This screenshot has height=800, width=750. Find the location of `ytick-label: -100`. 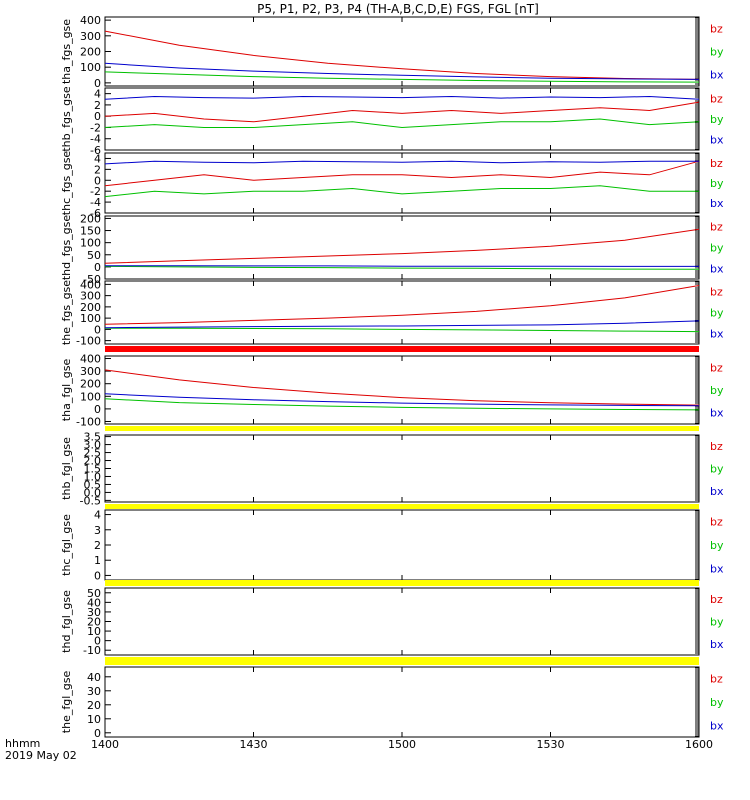

ytick-label: -100 is located at coordinates (88, 341).